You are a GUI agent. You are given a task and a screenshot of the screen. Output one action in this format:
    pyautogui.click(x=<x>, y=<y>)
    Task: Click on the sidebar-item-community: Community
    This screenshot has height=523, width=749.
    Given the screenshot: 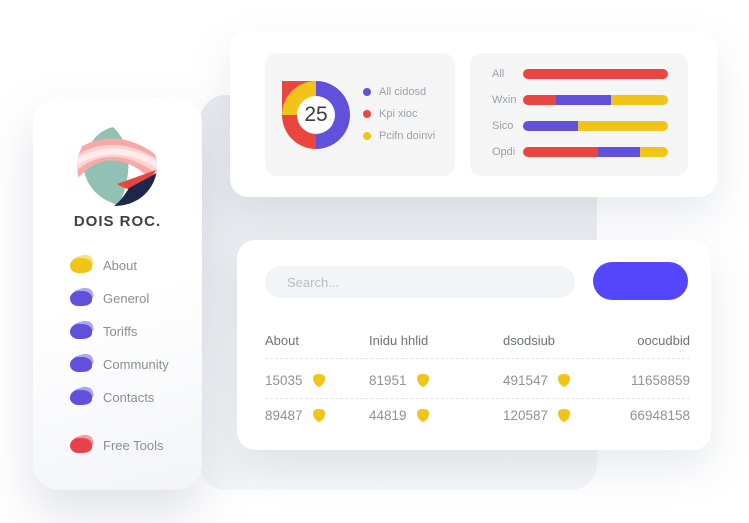 What is the action you would take?
    pyautogui.click(x=129, y=364)
    